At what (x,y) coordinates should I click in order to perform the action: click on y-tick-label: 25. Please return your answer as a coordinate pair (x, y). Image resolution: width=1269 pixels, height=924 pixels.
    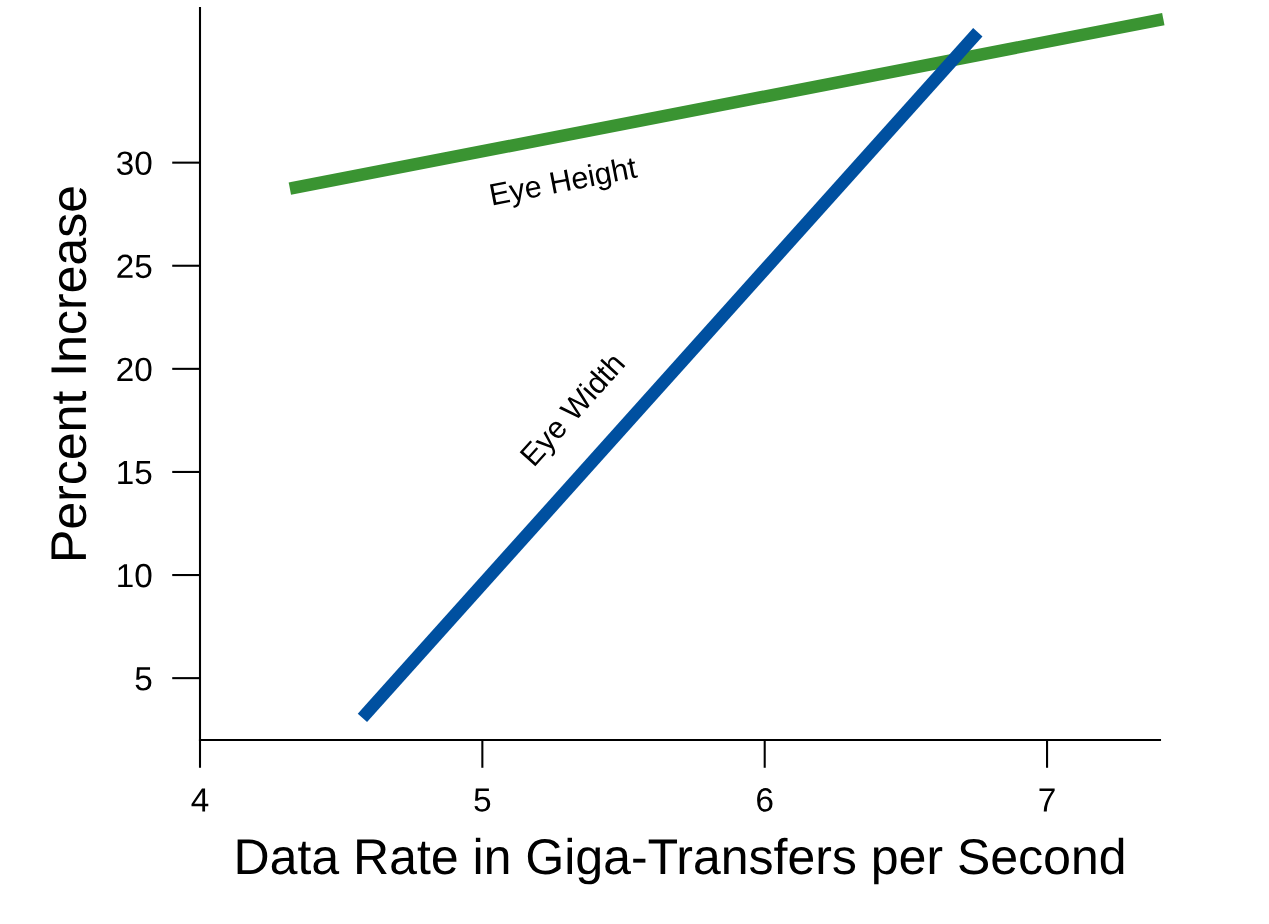
    Looking at the image, I should click on (134, 266).